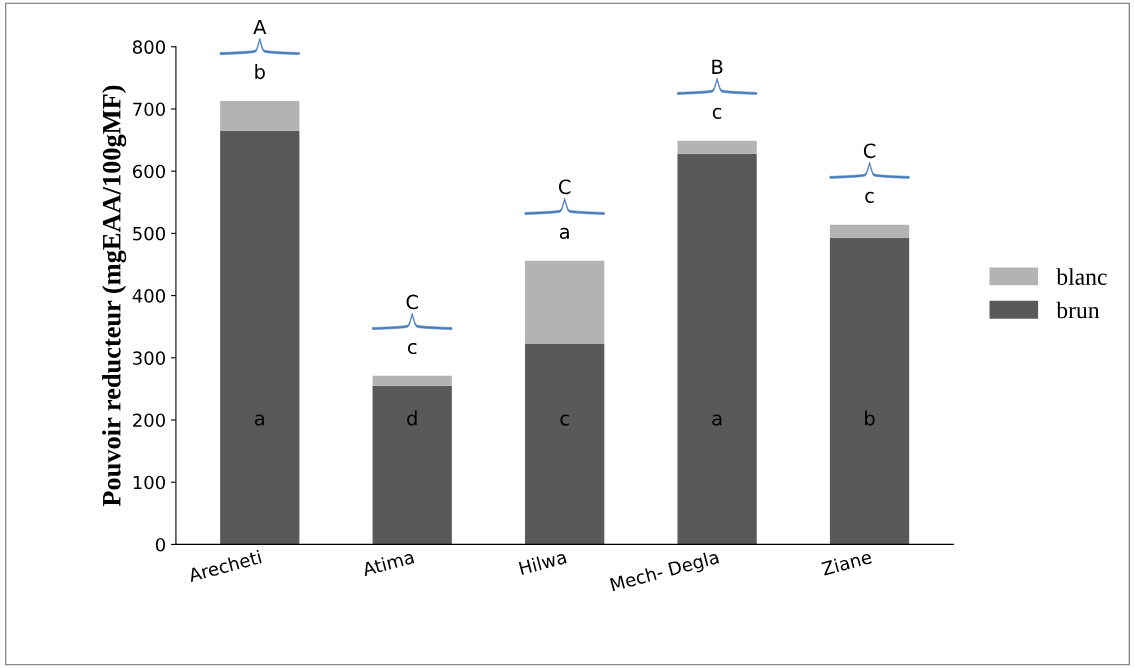 Image resolution: width=1135 pixels, height=668 pixels. What do you see at coordinates (1078, 310) in the screenshot?
I see `legend-label: brun` at bounding box center [1078, 310].